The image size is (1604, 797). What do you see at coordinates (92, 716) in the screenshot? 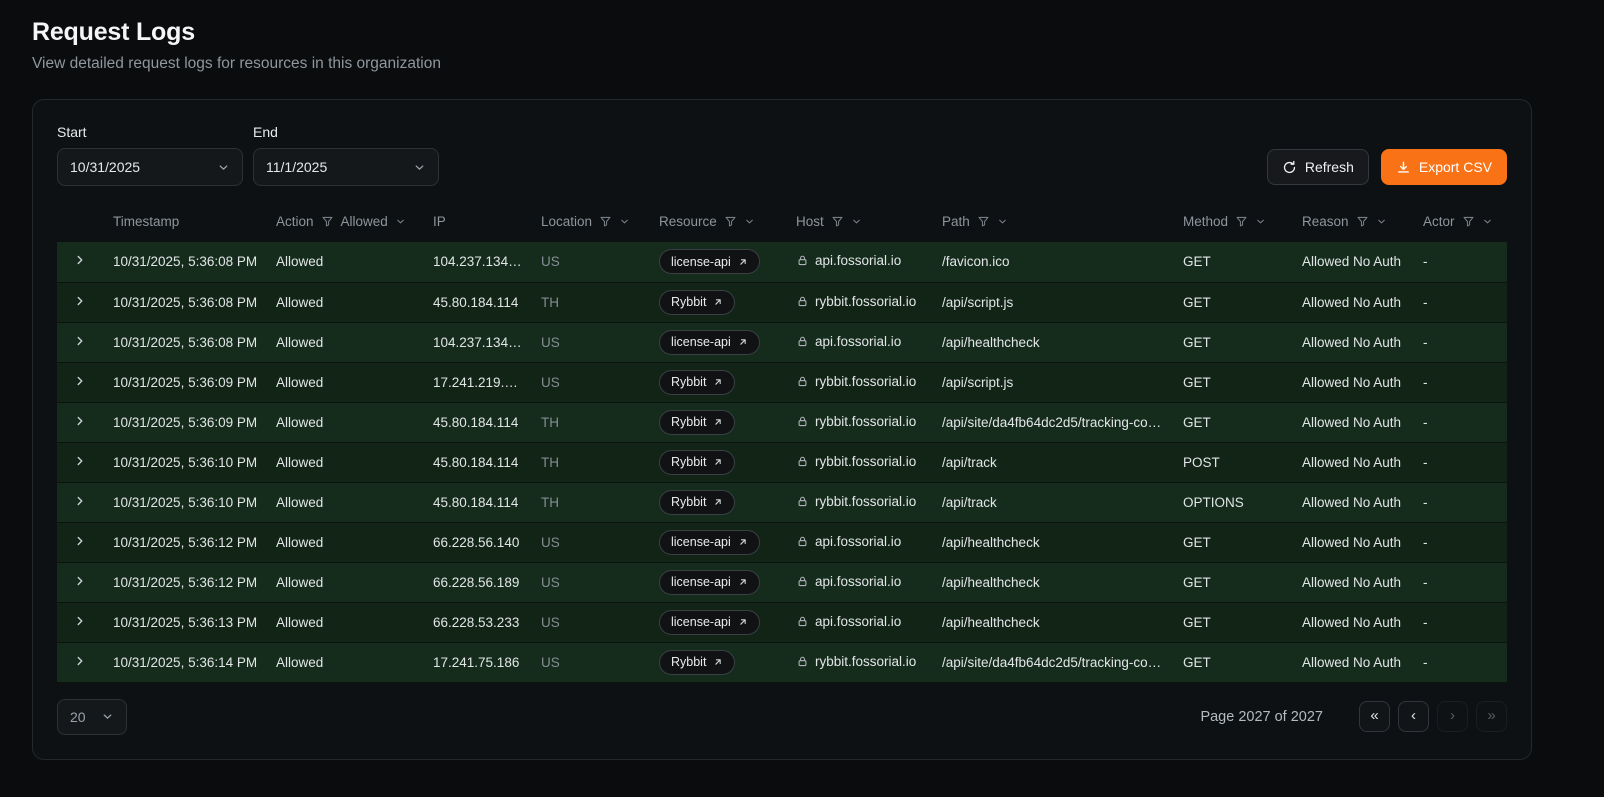
I see `page-size-select: 20` at bounding box center [92, 716].